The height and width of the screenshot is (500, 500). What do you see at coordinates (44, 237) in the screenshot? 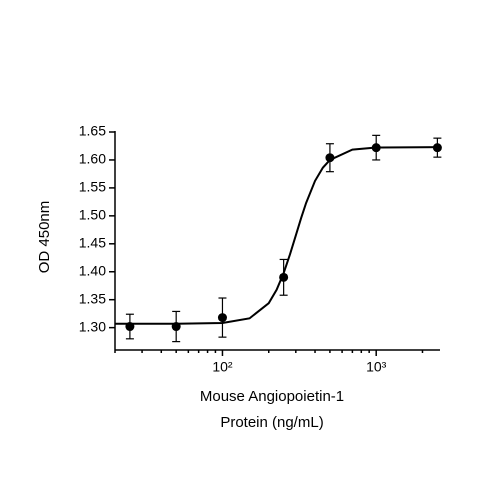
I see `y-axis-label: OD 450nm` at bounding box center [44, 237].